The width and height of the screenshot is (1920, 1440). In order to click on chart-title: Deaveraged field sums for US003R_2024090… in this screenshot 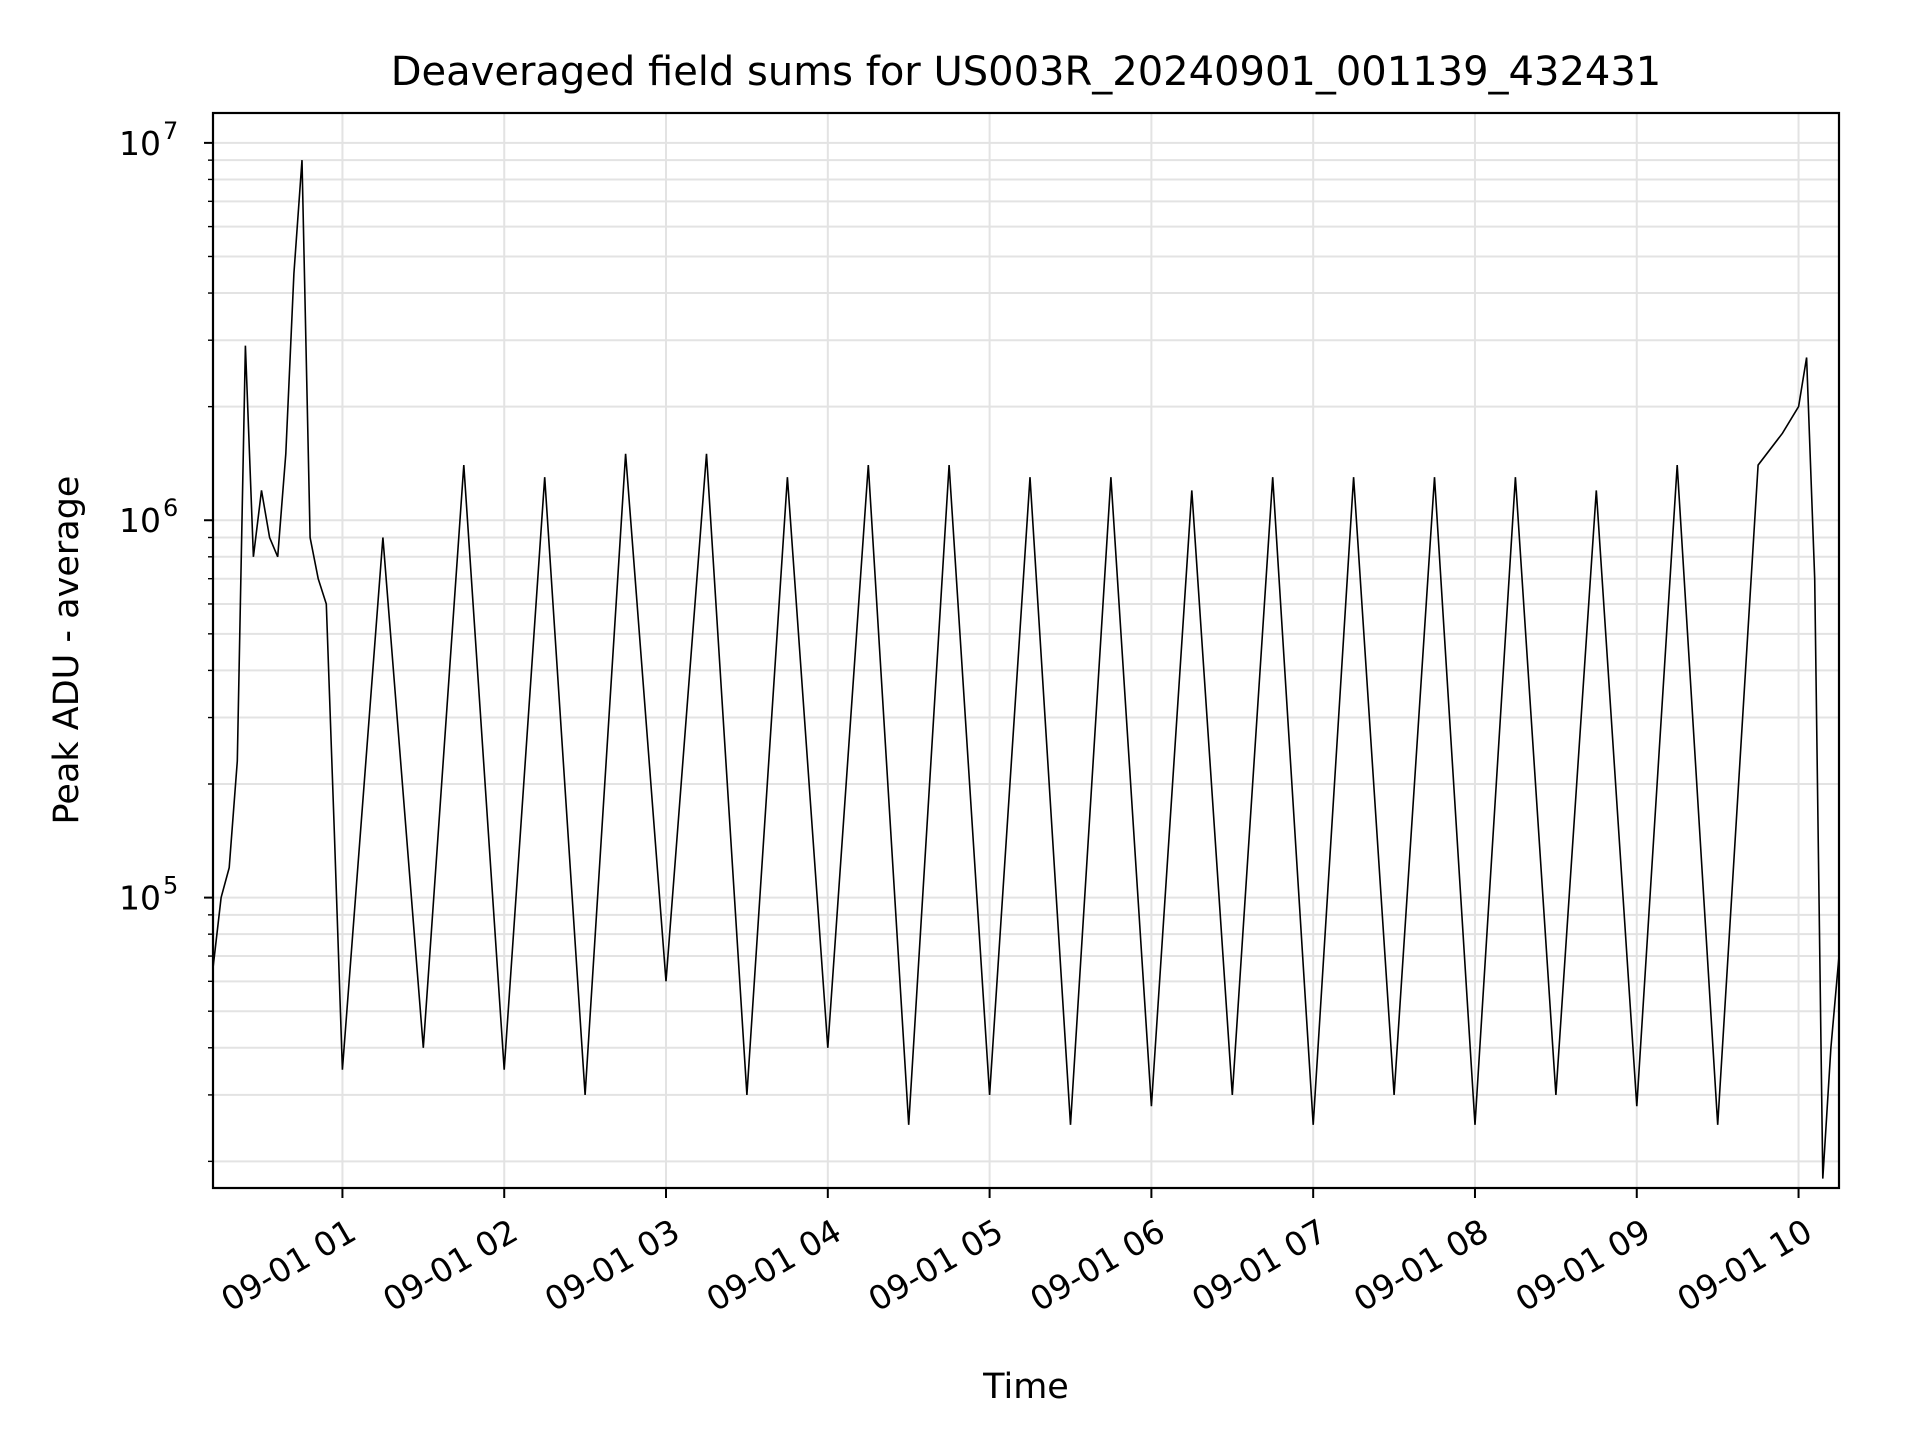, I will do `click(1026, 72)`.